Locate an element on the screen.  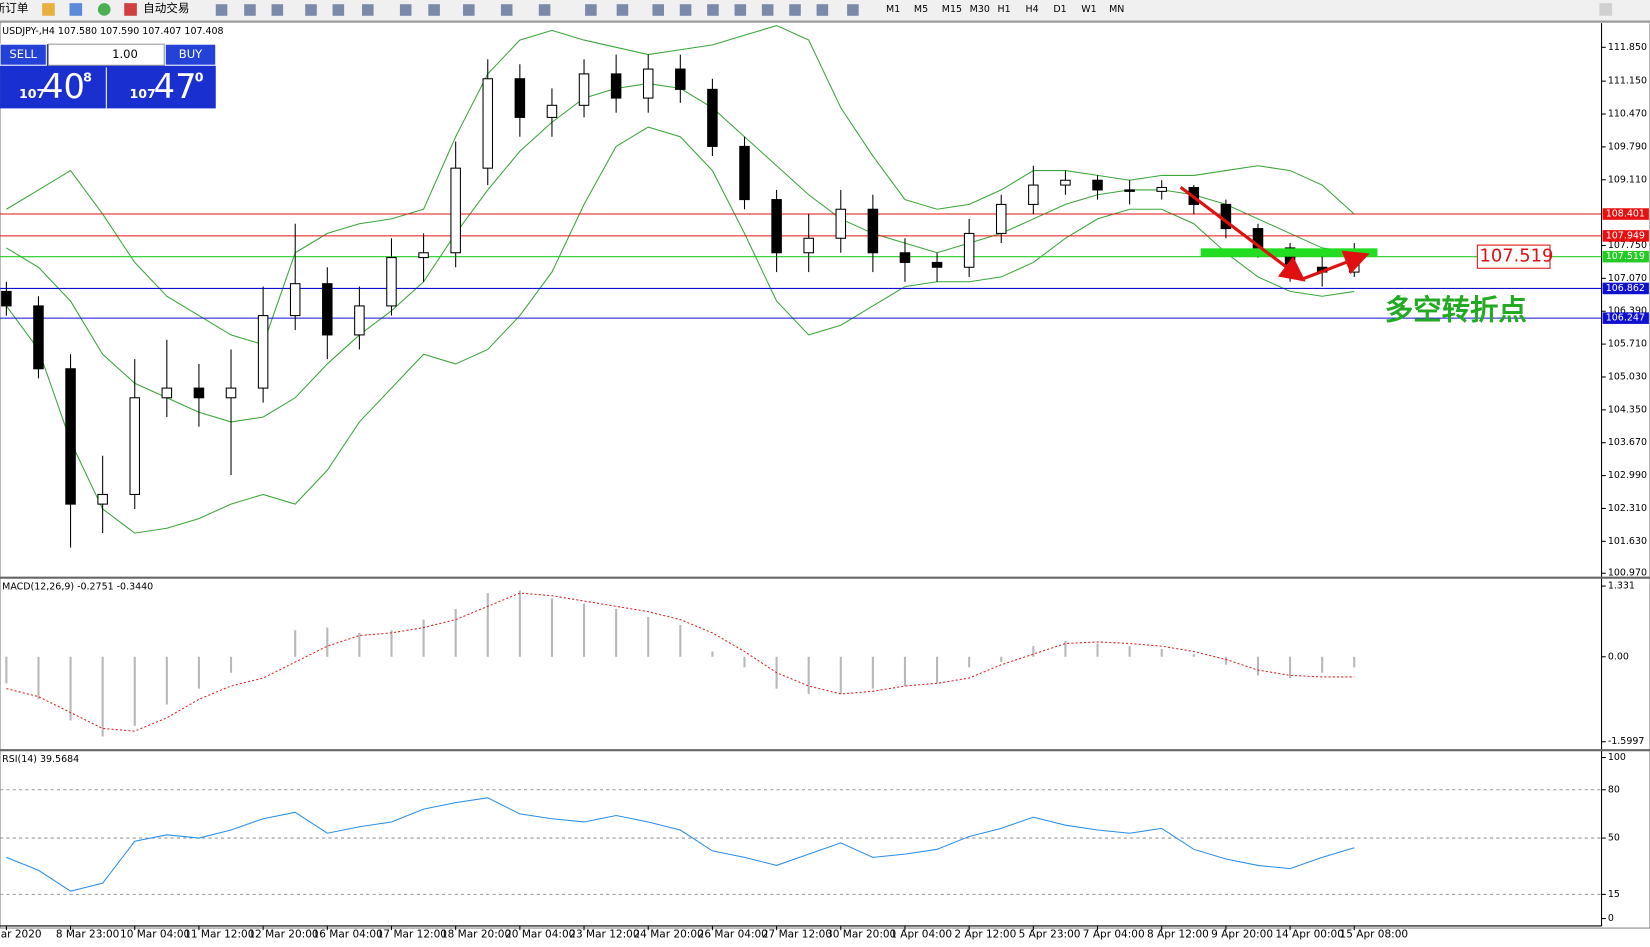
x-tick-label: Mar 2020 is located at coordinates (21, 934).